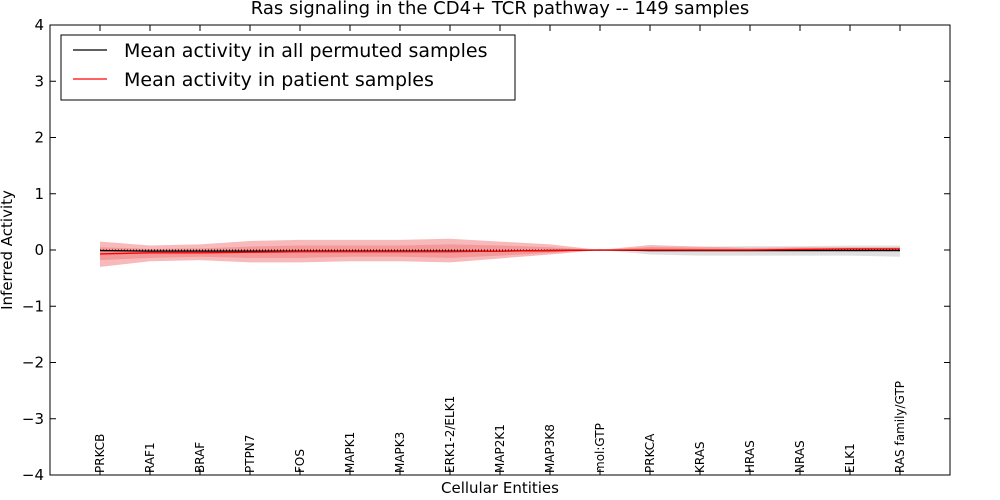  What do you see at coordinates (200, 457) in the screenshot?
I see `category-label: BRAF` at bounding box center [200, 457].